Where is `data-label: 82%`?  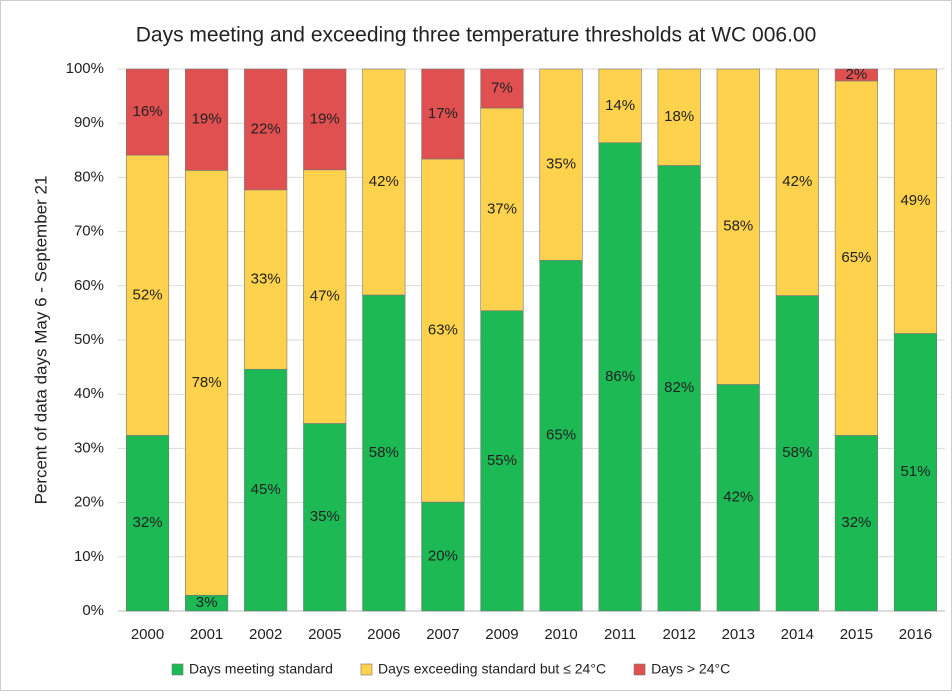 data-label: 82% is located at coordinates (679, 387).